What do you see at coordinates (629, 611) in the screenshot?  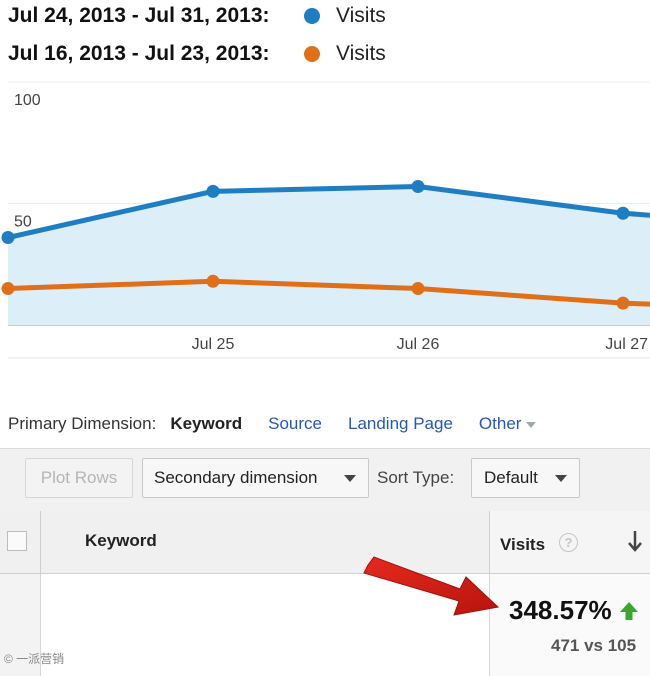 I see `up-arrow-icon` at bounding box center [629, 611].